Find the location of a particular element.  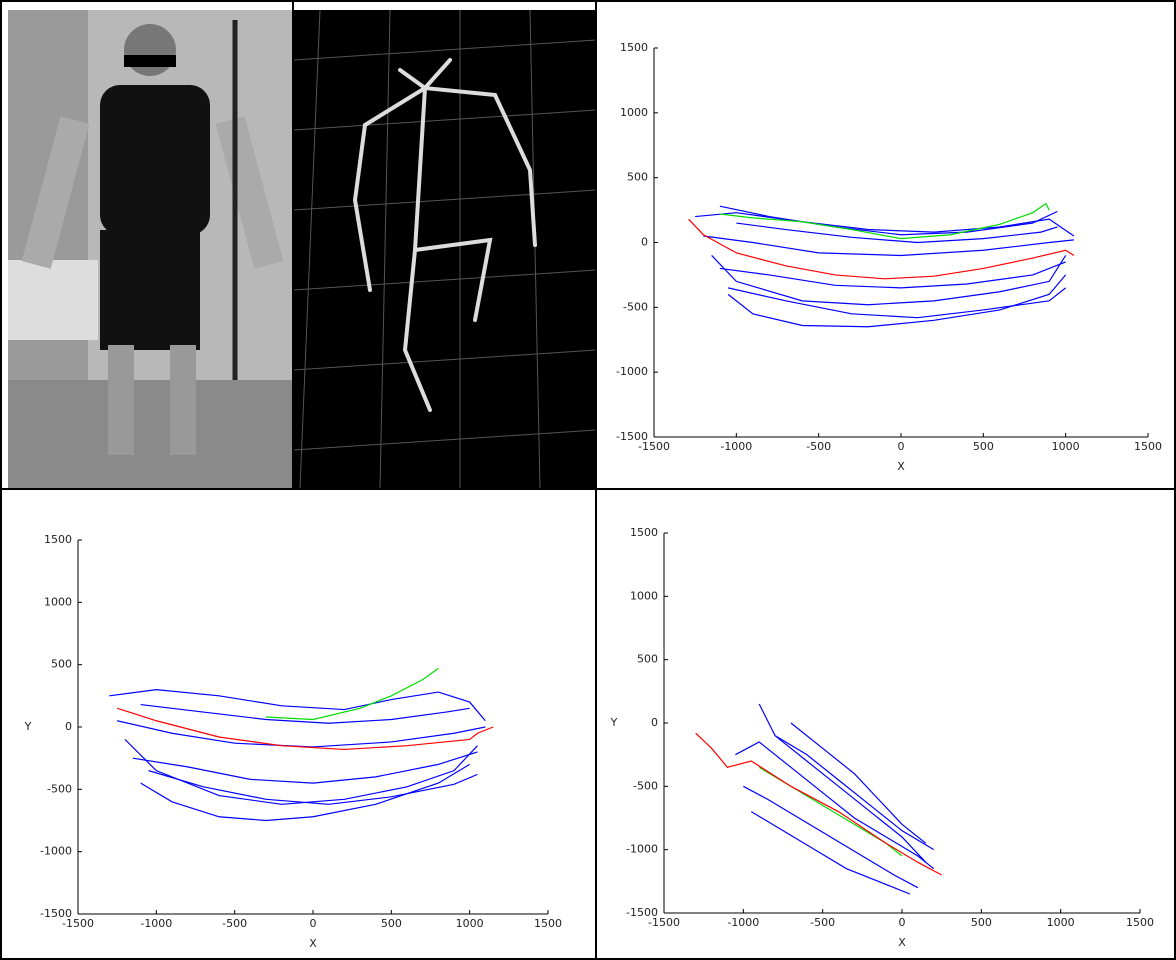

shorts is located at coordinates (150, 290).